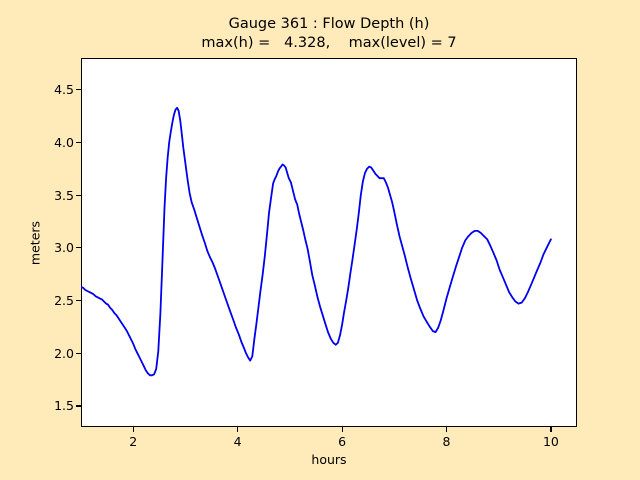 This screenshot has height=480, width=640. I want to click on y-tick-label: 3.0, so click(64, 248).